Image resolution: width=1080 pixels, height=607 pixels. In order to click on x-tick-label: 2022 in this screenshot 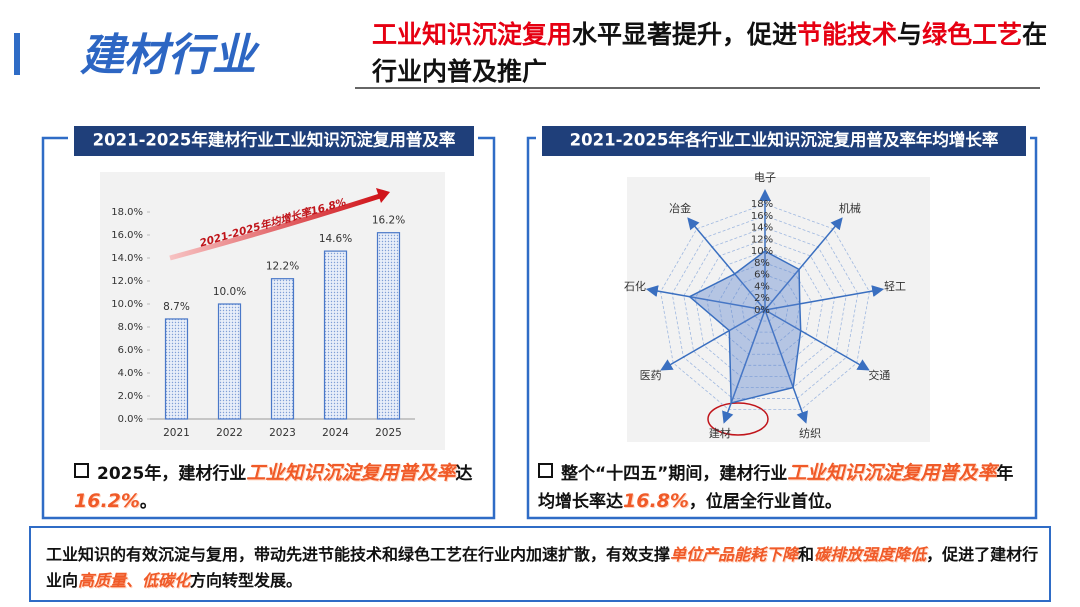, I will do `click(229, 433)`.